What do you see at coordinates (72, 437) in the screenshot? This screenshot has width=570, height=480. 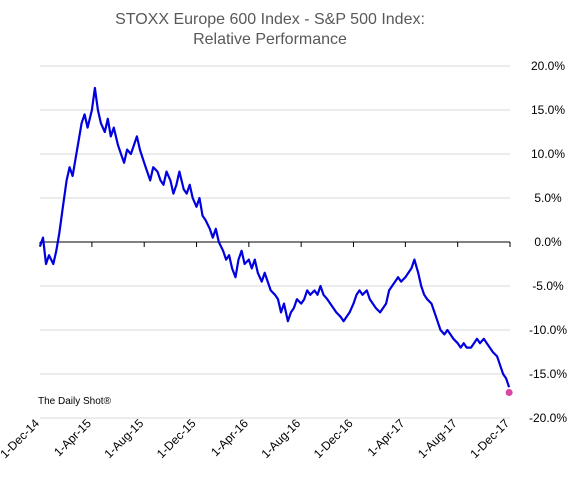 I see `x-tick-label: 1-Apr-15` at bounding box center [72, 437].